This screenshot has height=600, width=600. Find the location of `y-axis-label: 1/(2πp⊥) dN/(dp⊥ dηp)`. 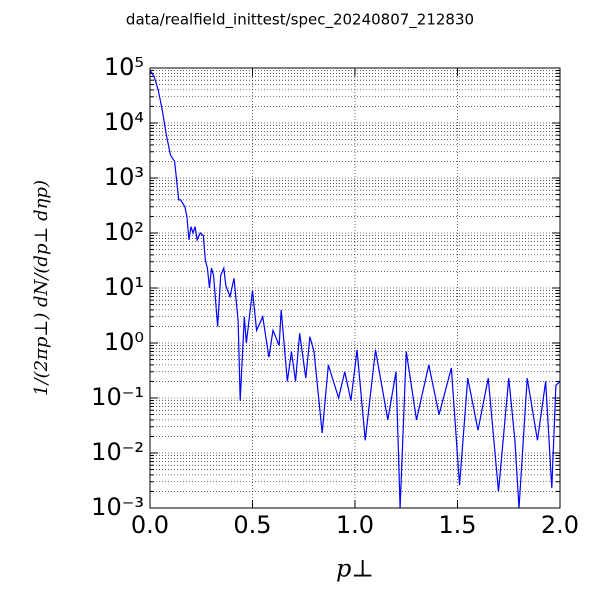

y-axis-label: 1/(2πp⊥) dN/(dp⊥ dηp) is located at coordinates (41, 288).